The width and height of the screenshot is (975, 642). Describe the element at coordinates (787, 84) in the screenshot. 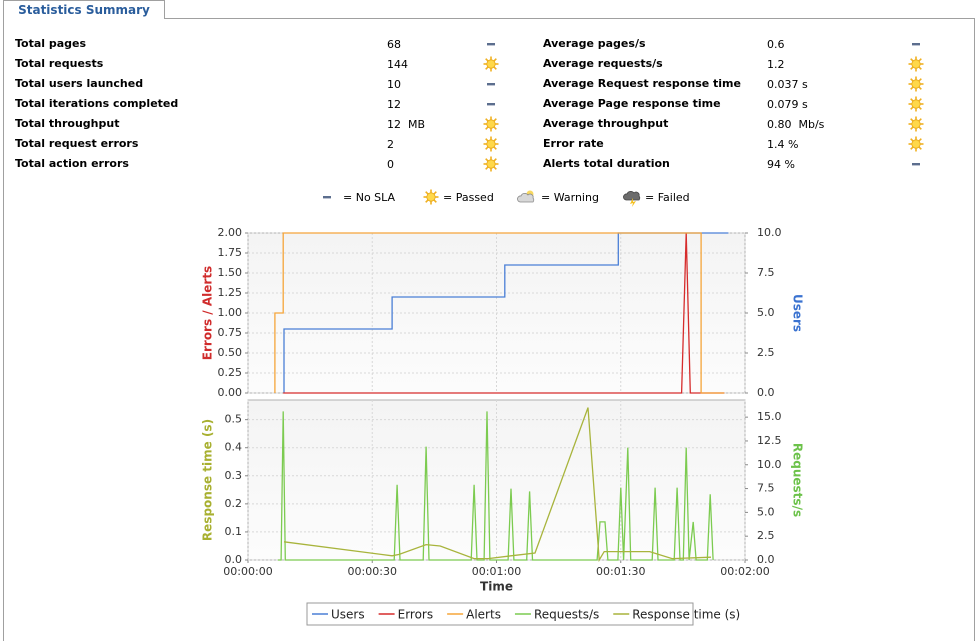

I see `stat-value: 0.037 s` at that location.